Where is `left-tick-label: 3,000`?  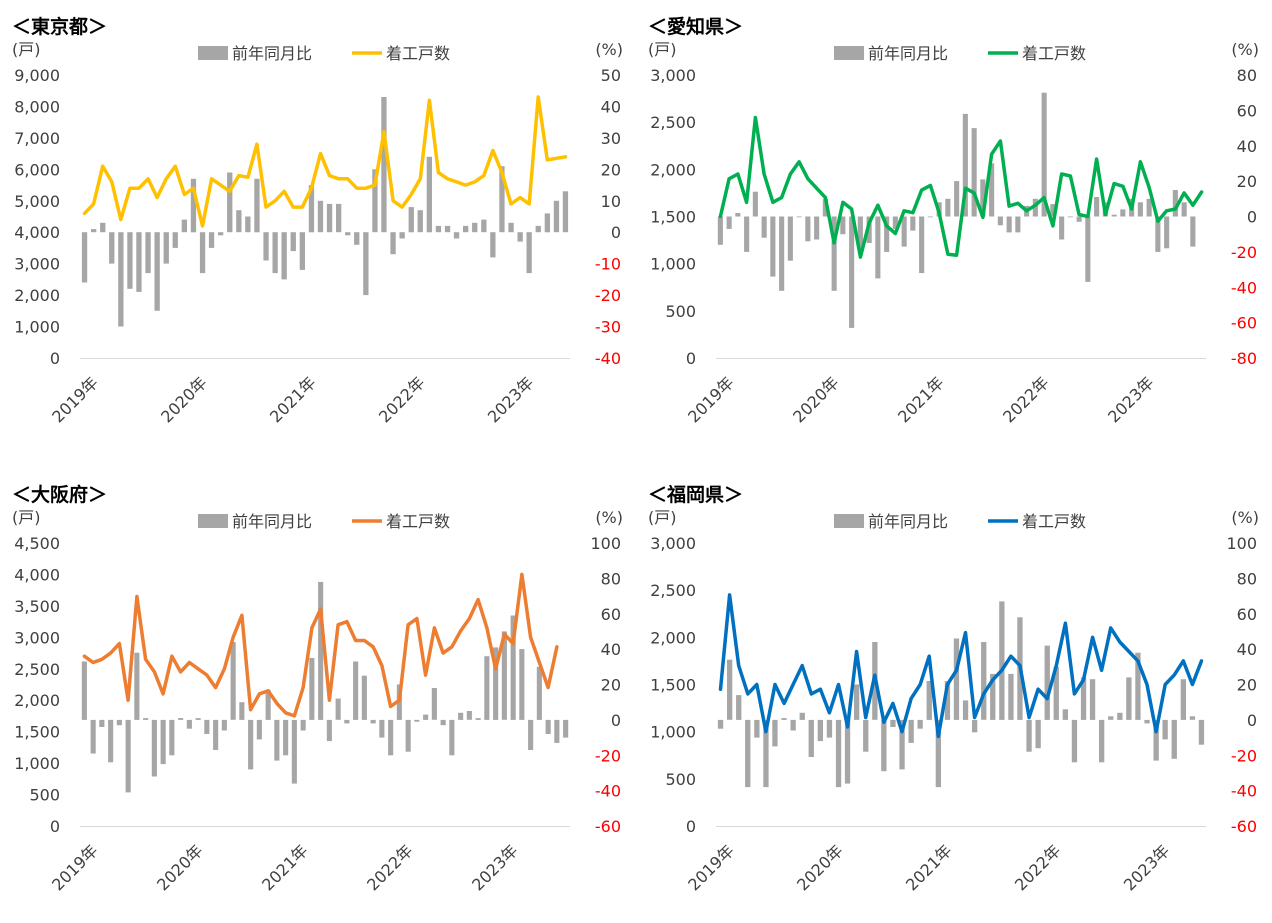
left-tick-label: 3,000 is located at coordinates (673, 543).